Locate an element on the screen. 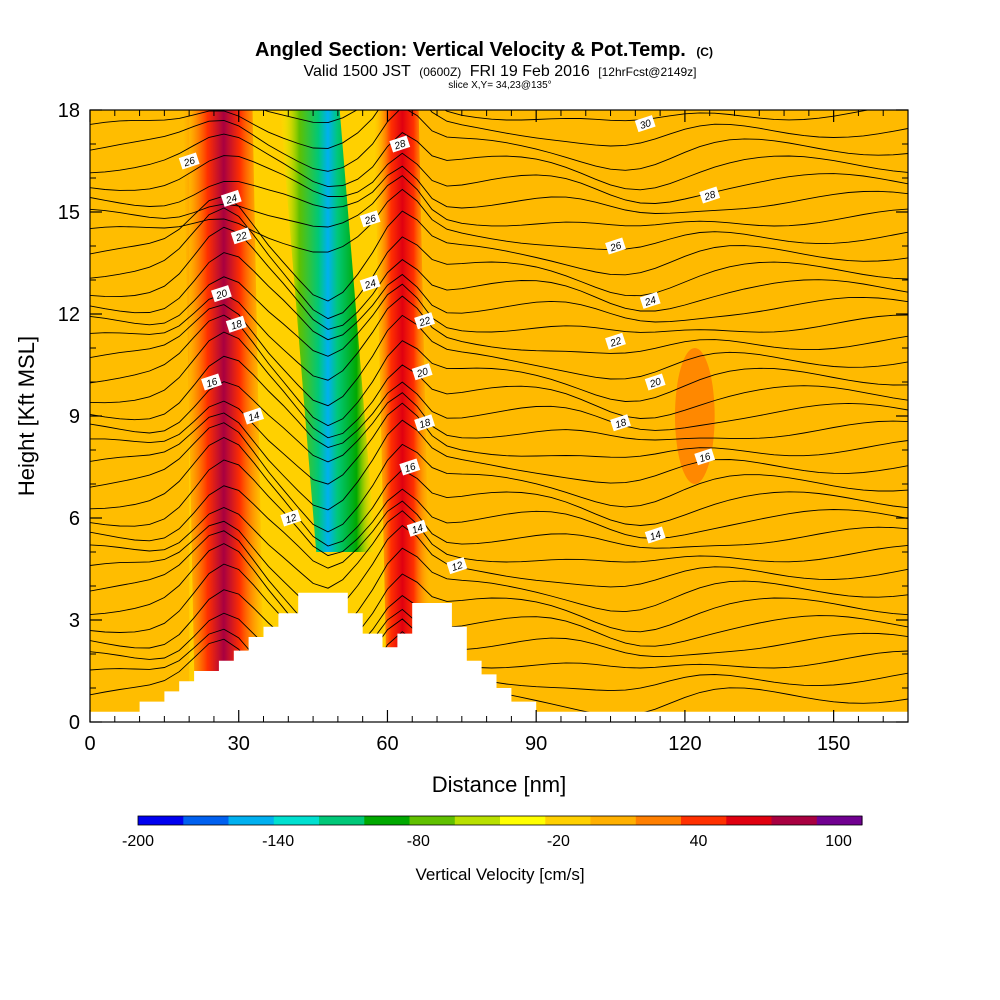  colorbar-label: -20 is located at coordinates (558, 841).